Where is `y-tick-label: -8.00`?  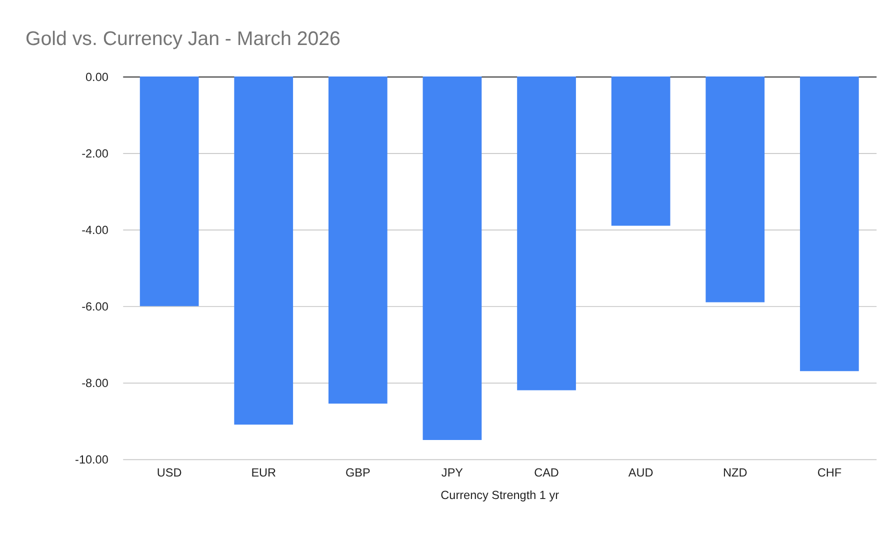 y-tick-label: -8.00 is located at coordinates (95, 383).